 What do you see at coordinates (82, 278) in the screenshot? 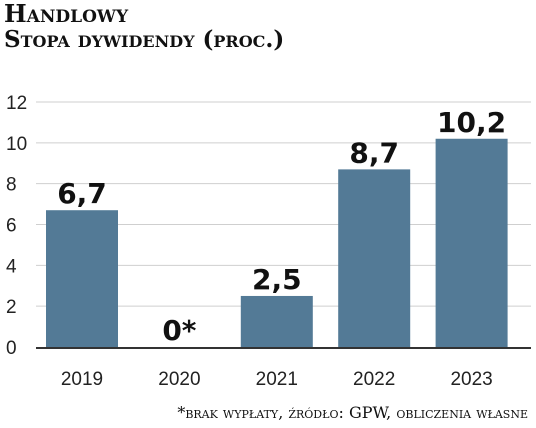
I see `bar-2019` at bounding box center [82, 278].